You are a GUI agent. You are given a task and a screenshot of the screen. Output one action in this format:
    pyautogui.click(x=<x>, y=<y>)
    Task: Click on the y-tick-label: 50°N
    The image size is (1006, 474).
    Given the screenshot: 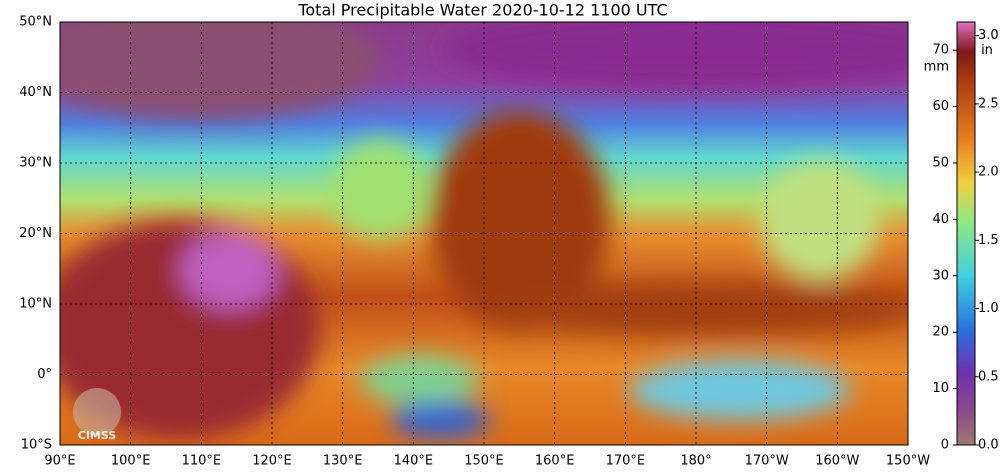 What is the action you would take?
    pyautogui.click(x=35, y=22)
    